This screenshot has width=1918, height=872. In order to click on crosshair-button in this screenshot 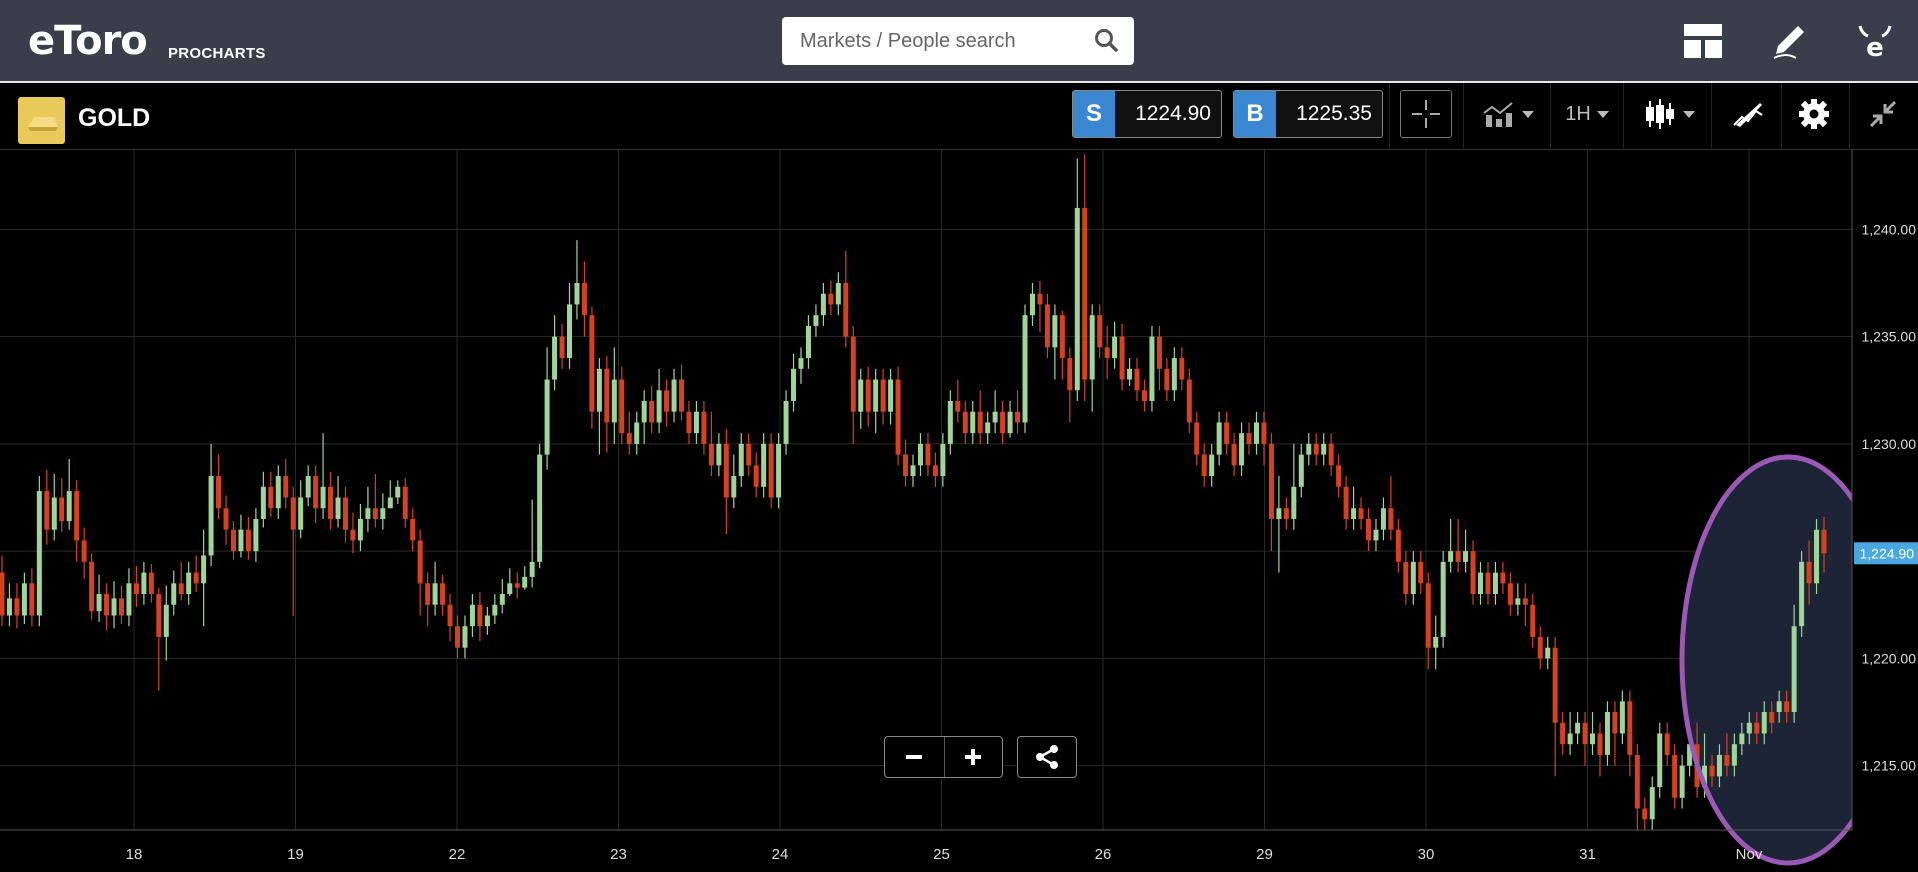, I will do `click(1426, 114)`.